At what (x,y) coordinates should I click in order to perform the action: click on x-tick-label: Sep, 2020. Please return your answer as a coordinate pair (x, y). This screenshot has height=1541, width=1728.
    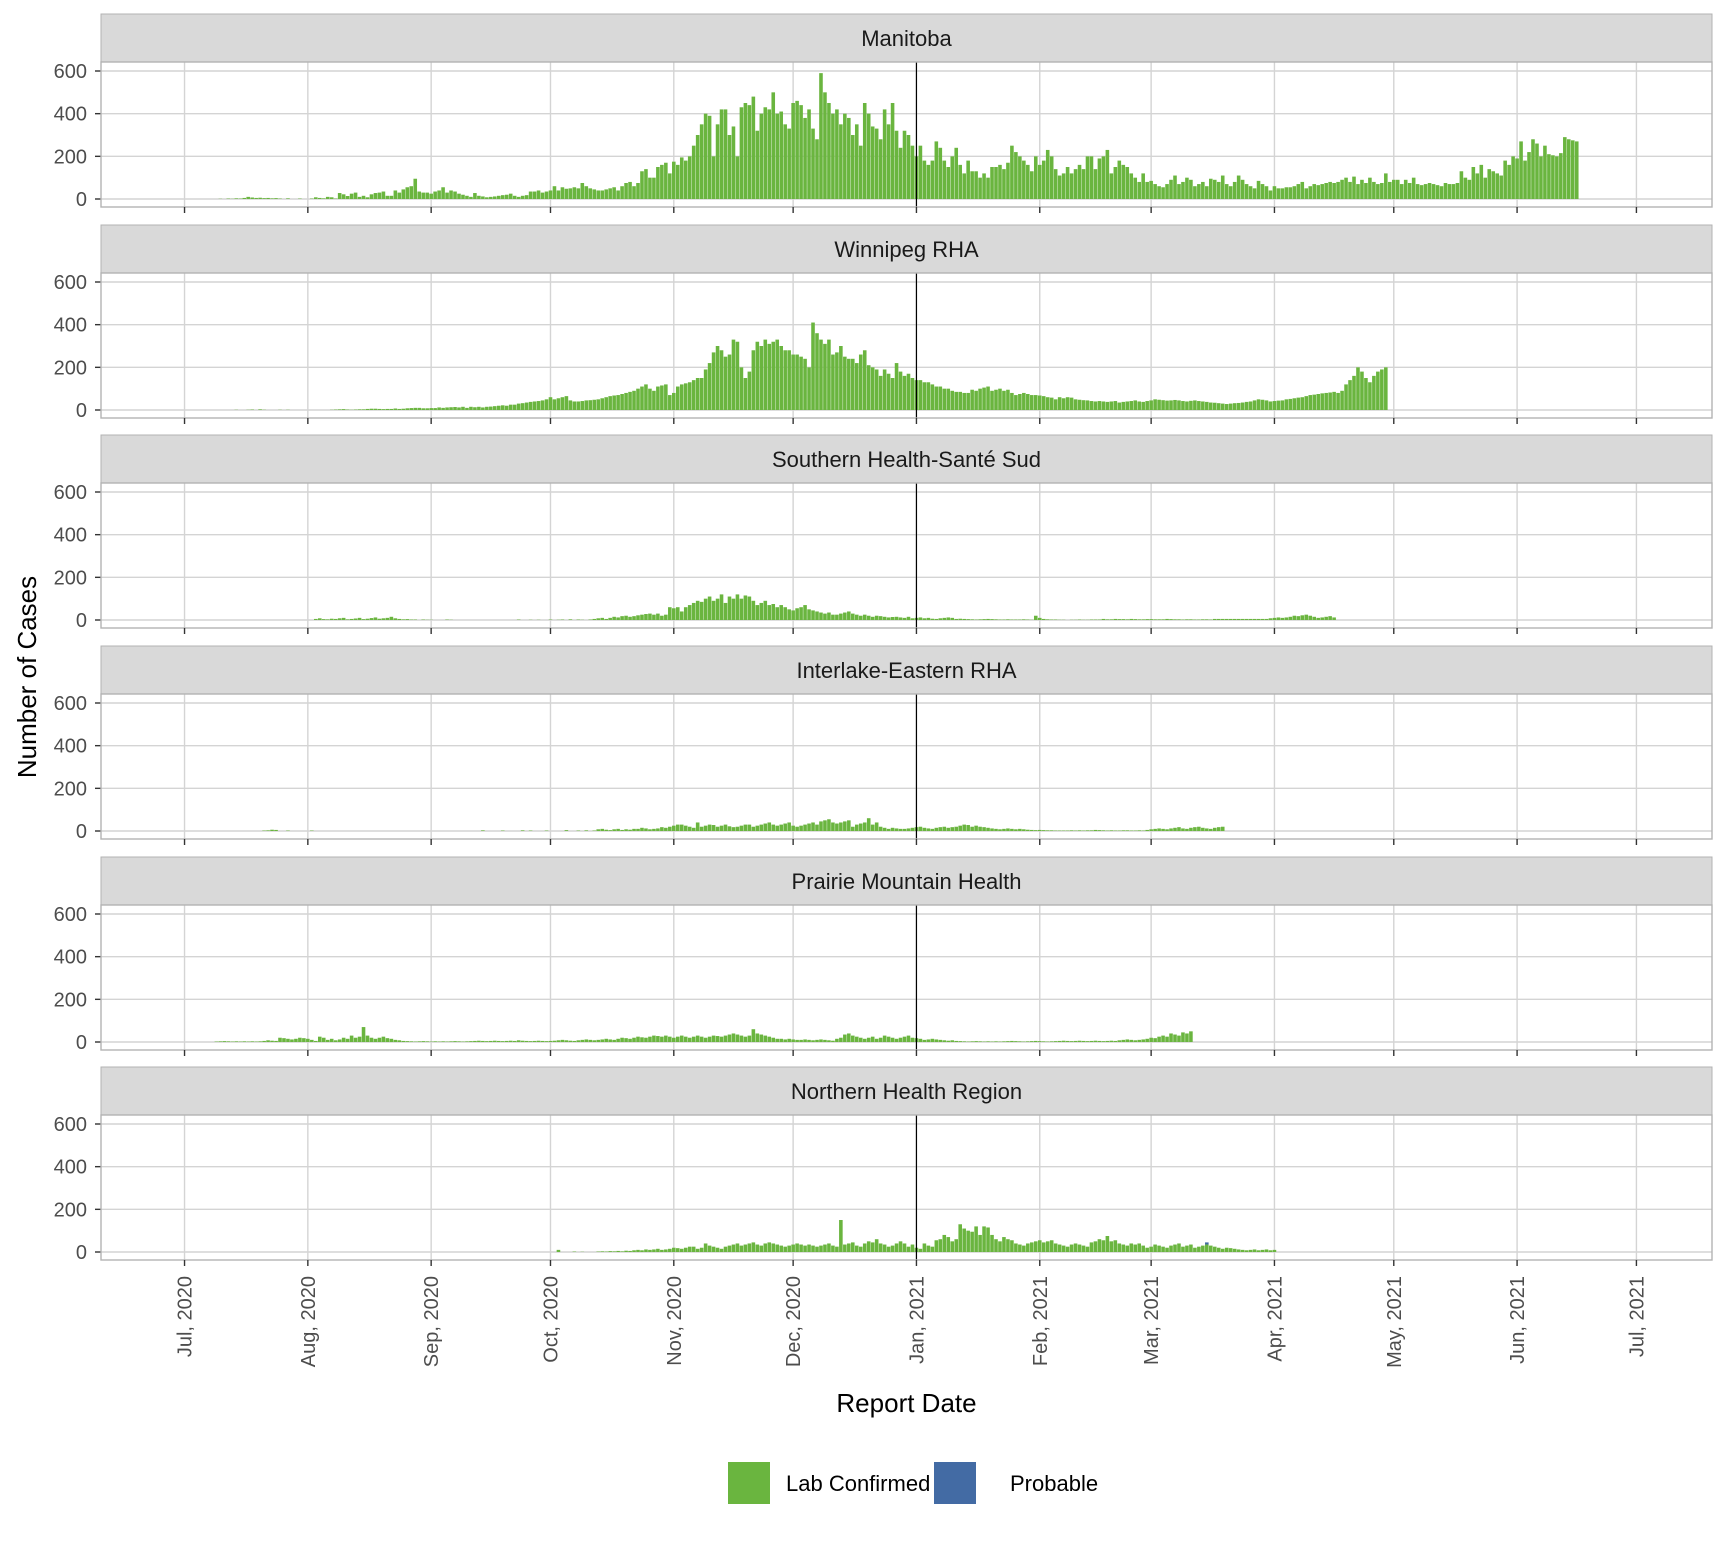
    Looking at the image, I should click on (432, 1321).